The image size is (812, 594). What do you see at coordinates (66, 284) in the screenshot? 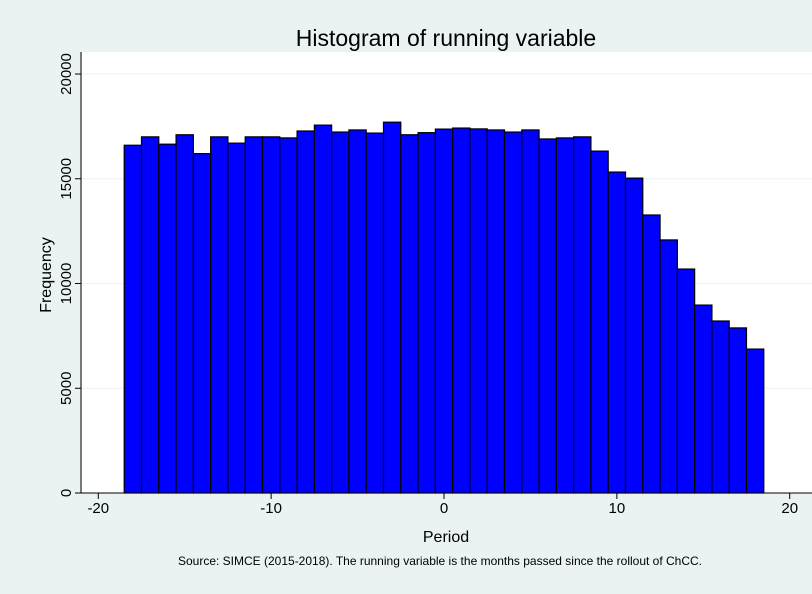
I see `y-tick-label: 10000` at bounding box center [66, 284].